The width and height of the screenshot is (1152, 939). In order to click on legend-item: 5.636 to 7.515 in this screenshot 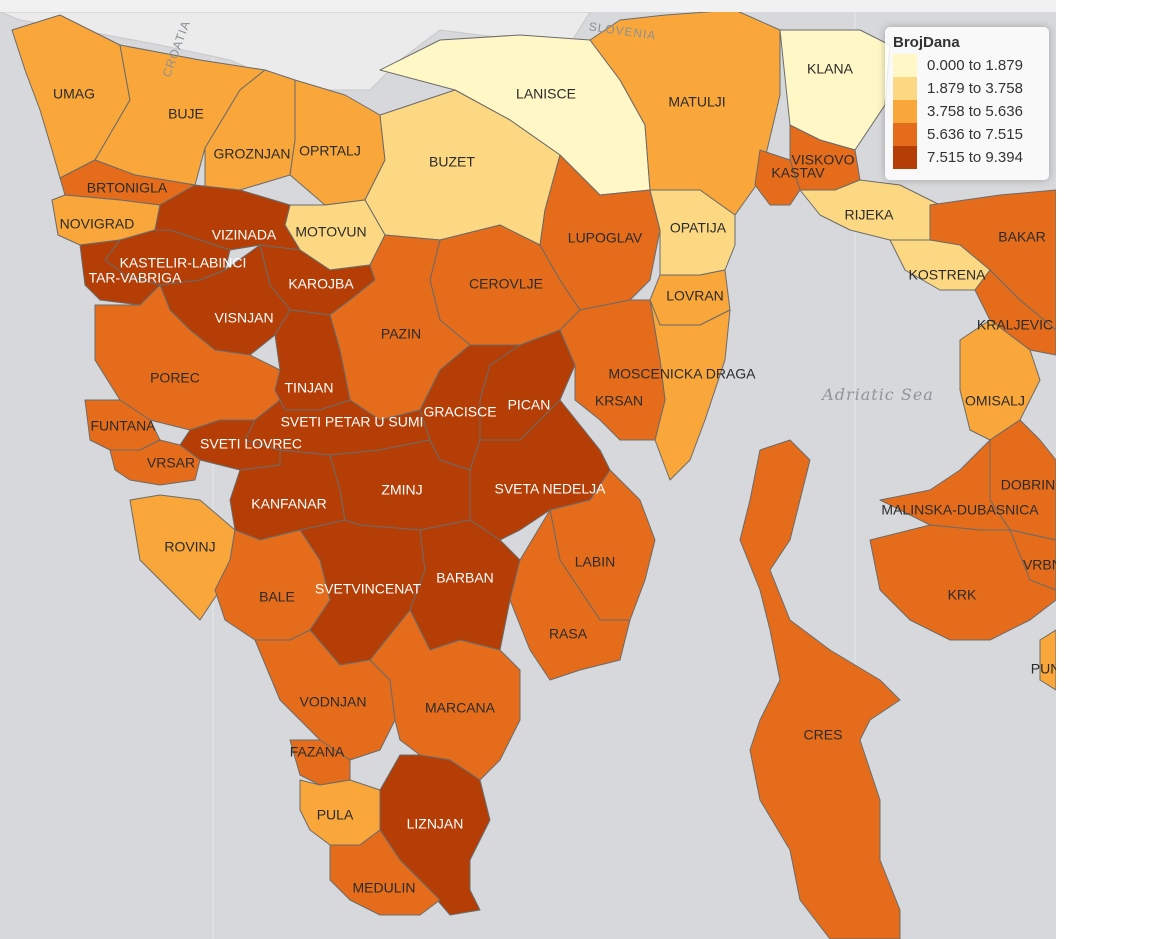, I will do `click(967, 134)`.